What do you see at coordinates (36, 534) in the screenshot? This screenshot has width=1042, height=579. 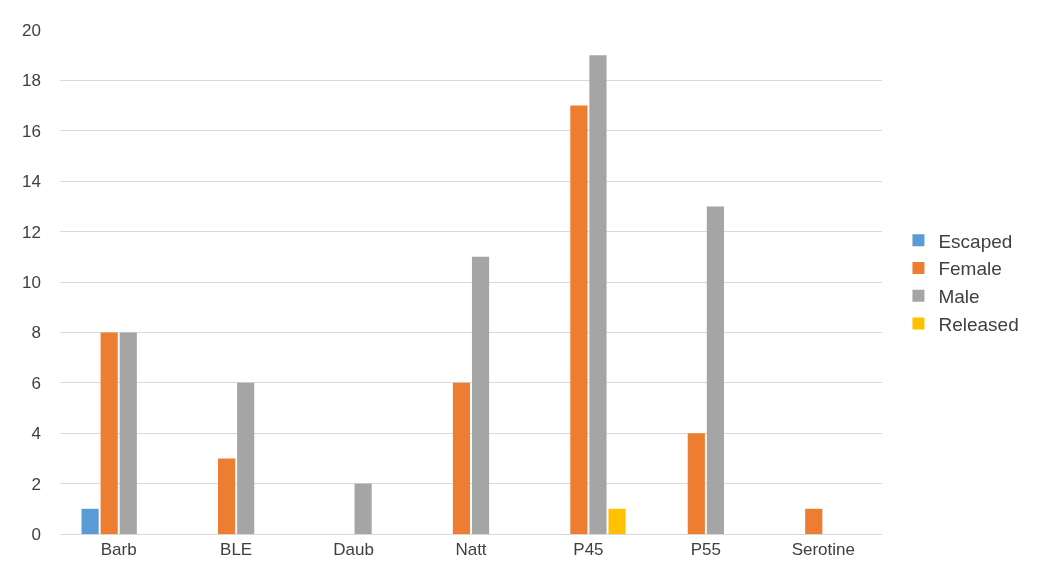 I see `y-tick-label: 0` at bounding box center [36, 534].